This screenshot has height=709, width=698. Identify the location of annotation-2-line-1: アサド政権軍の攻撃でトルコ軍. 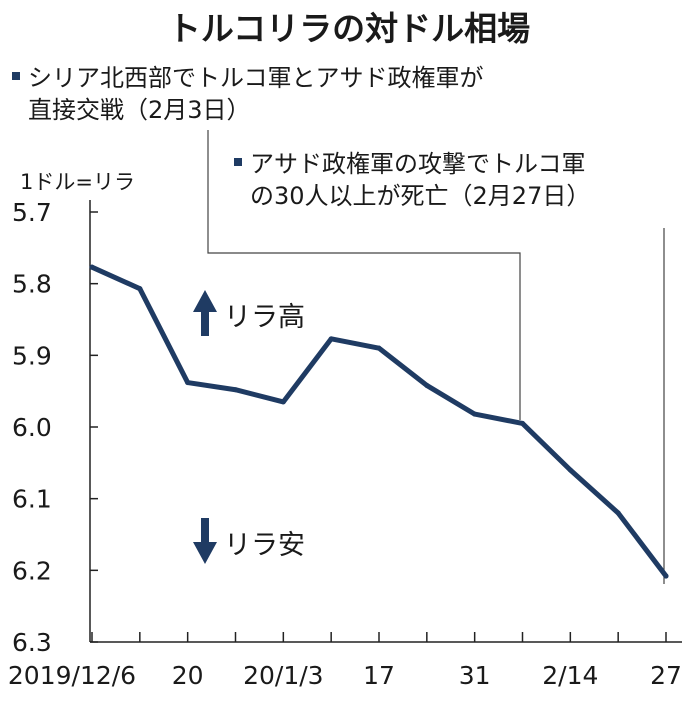
(418, 164).